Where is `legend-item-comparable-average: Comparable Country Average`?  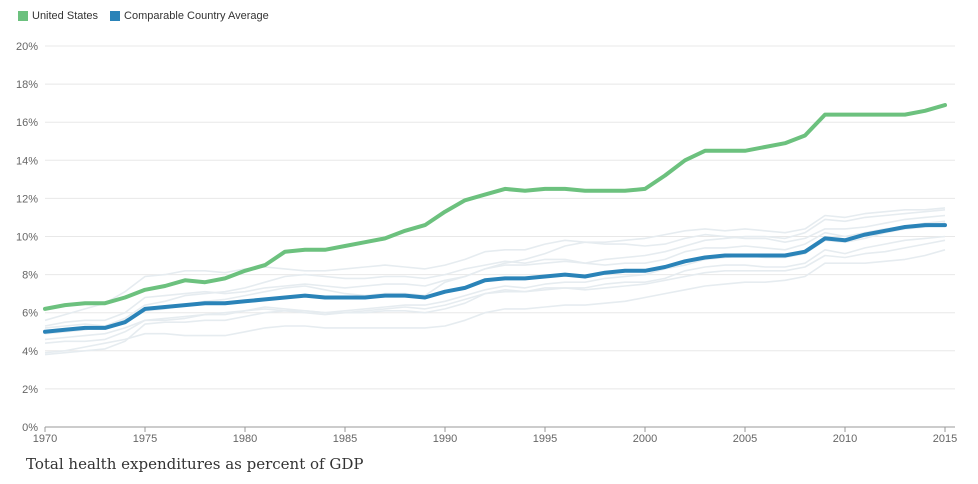
legend-item-comparable-average: Comparable Country Average is located at coordinates (189, 16).